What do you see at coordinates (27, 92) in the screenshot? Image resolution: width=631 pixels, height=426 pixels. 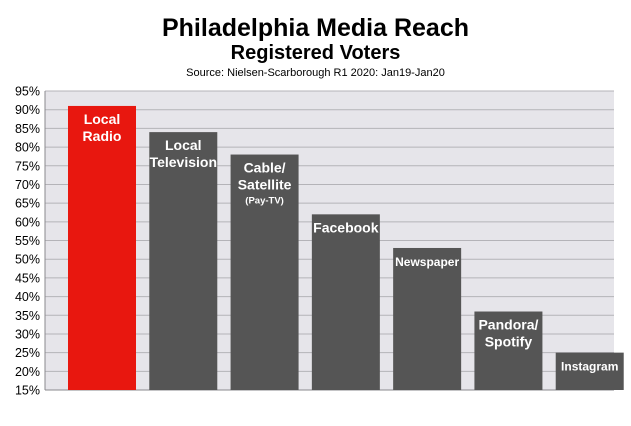 I see `y-tick-label: 95%` at bounding box center [27, 92].